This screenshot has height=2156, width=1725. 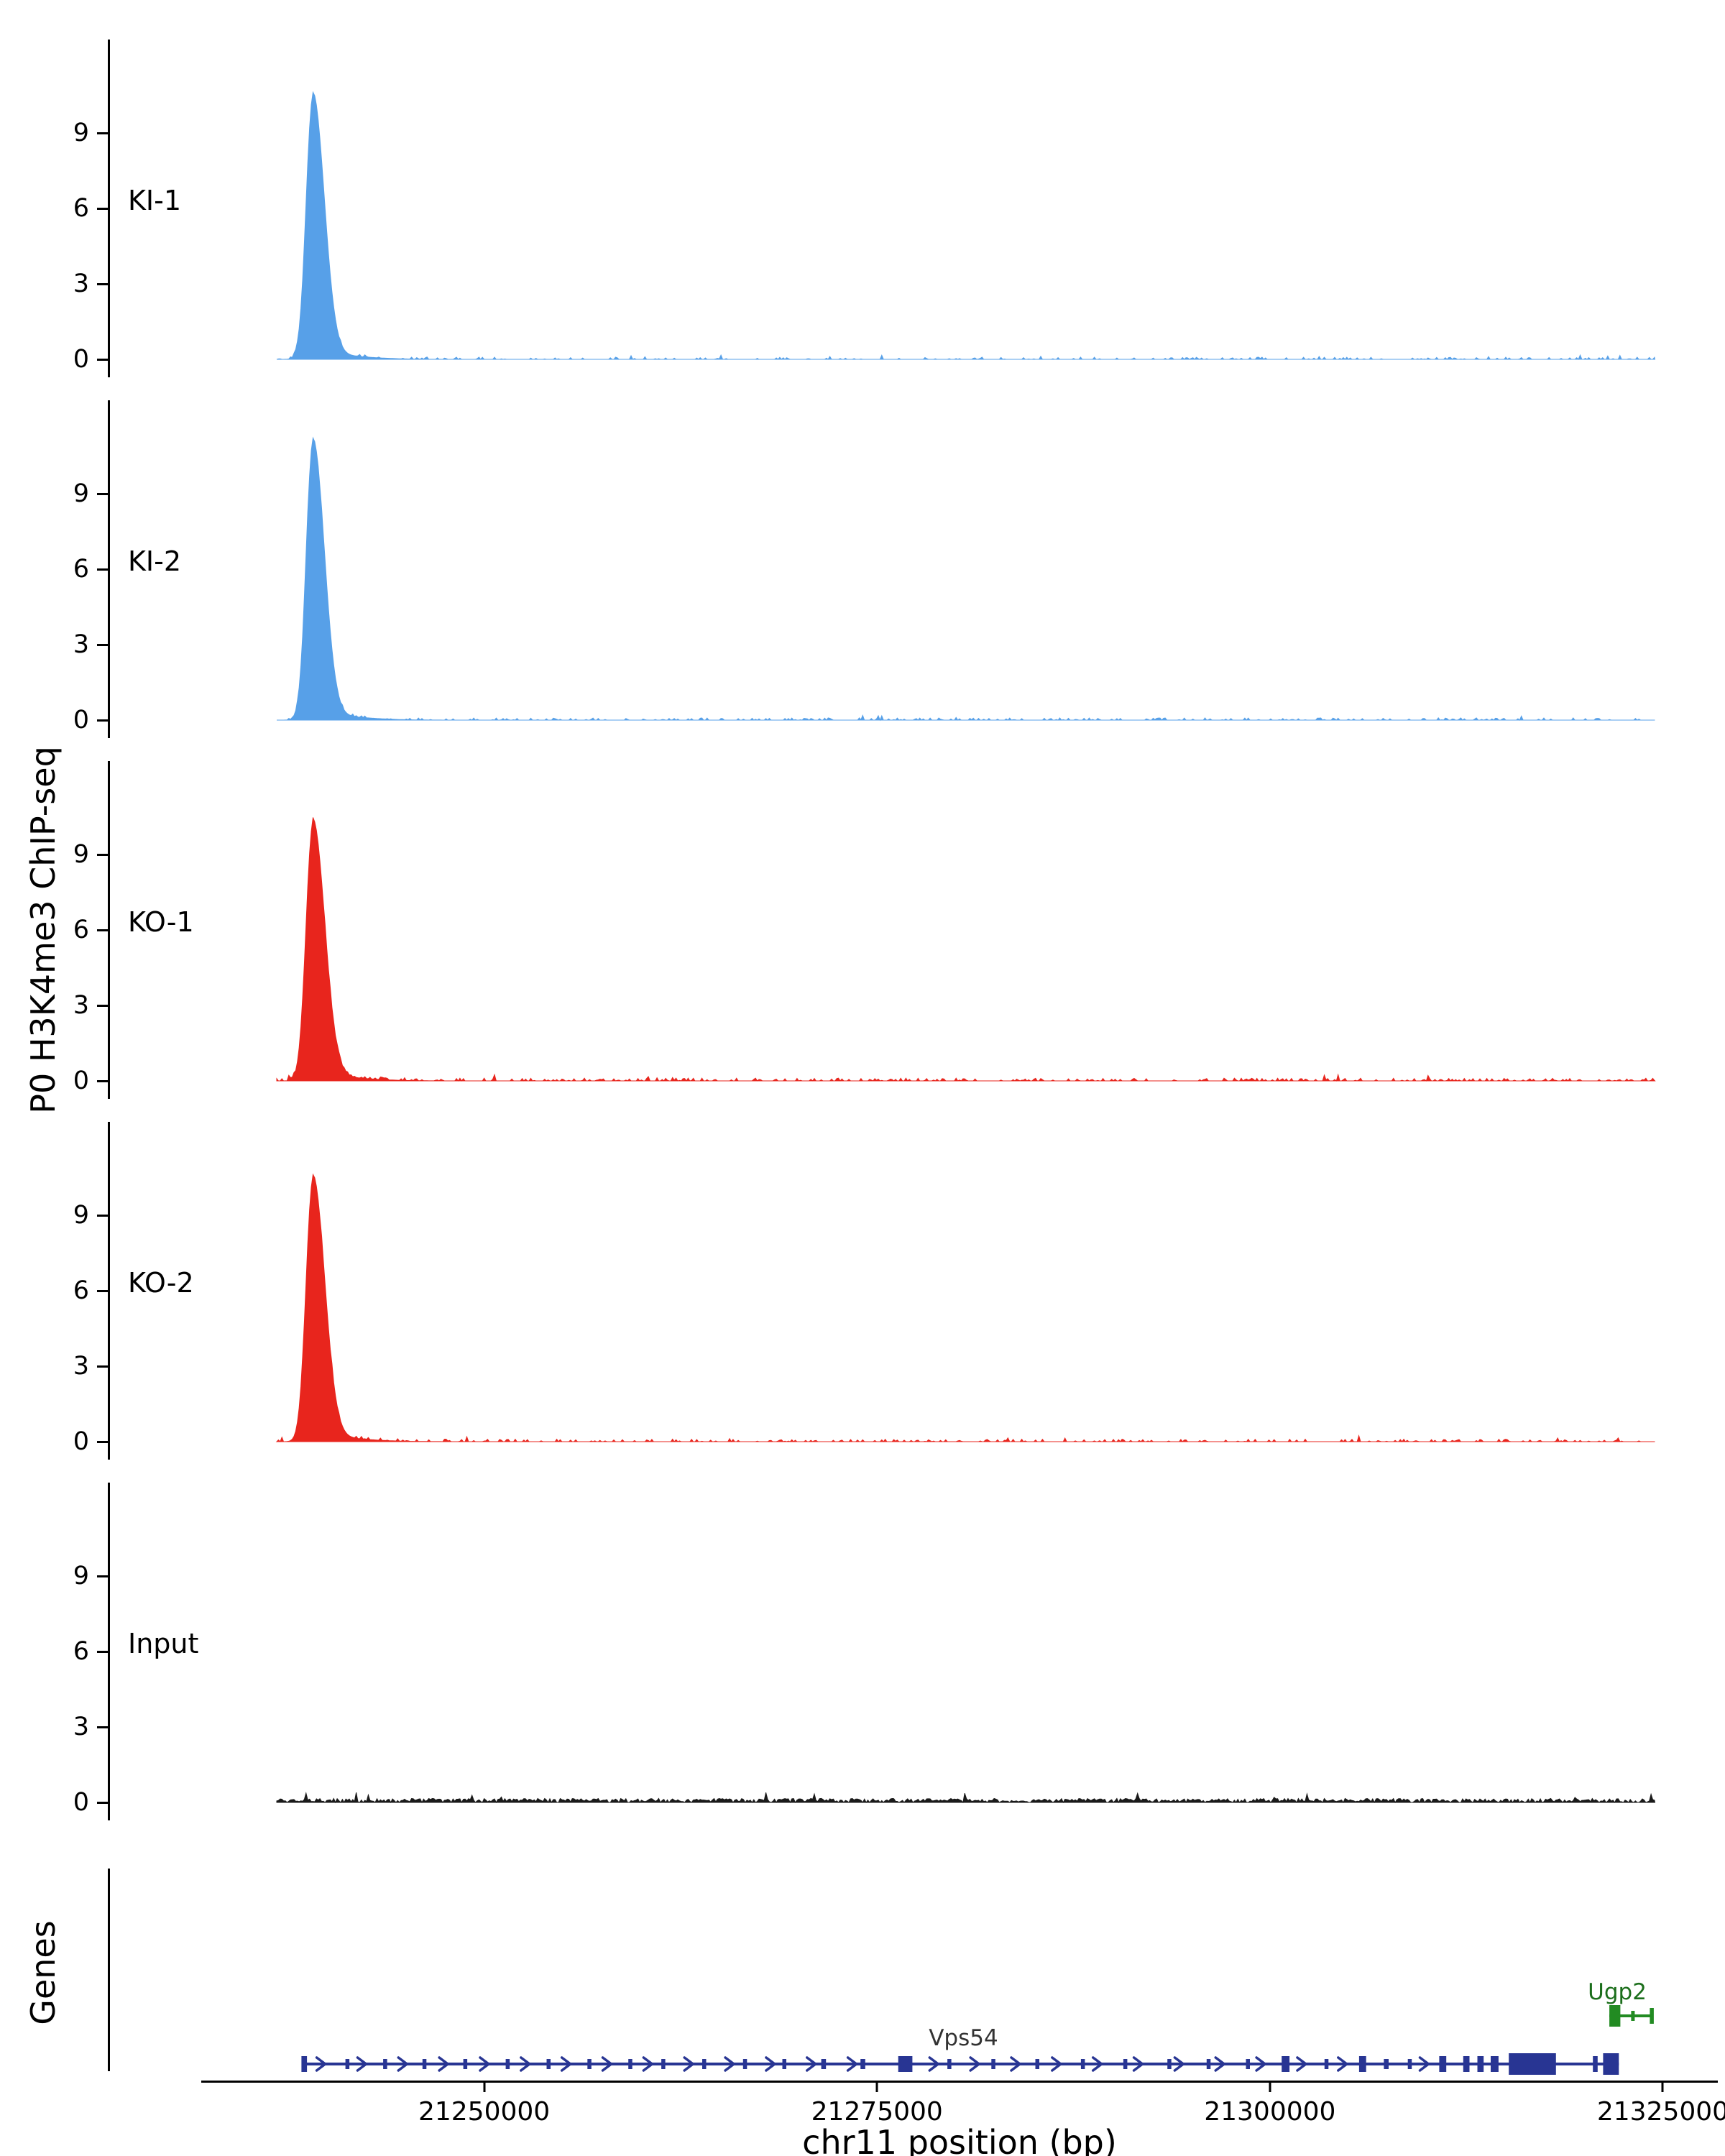 I want to click on gene-name-label: Vps54, so click(x=963, y=2038).